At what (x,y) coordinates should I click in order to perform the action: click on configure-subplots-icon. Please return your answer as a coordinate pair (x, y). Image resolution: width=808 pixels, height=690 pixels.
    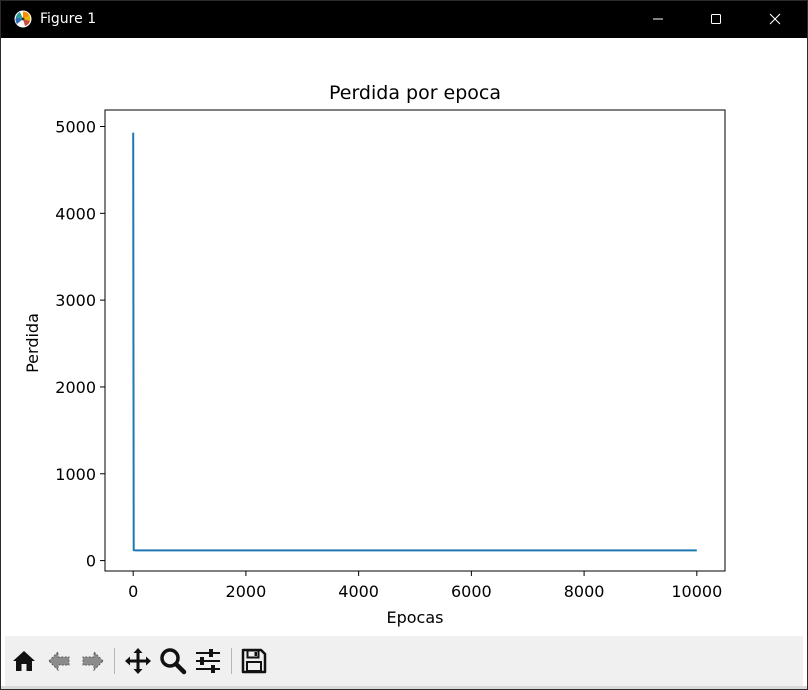
    Looking at the image, I should click on (208, 661).